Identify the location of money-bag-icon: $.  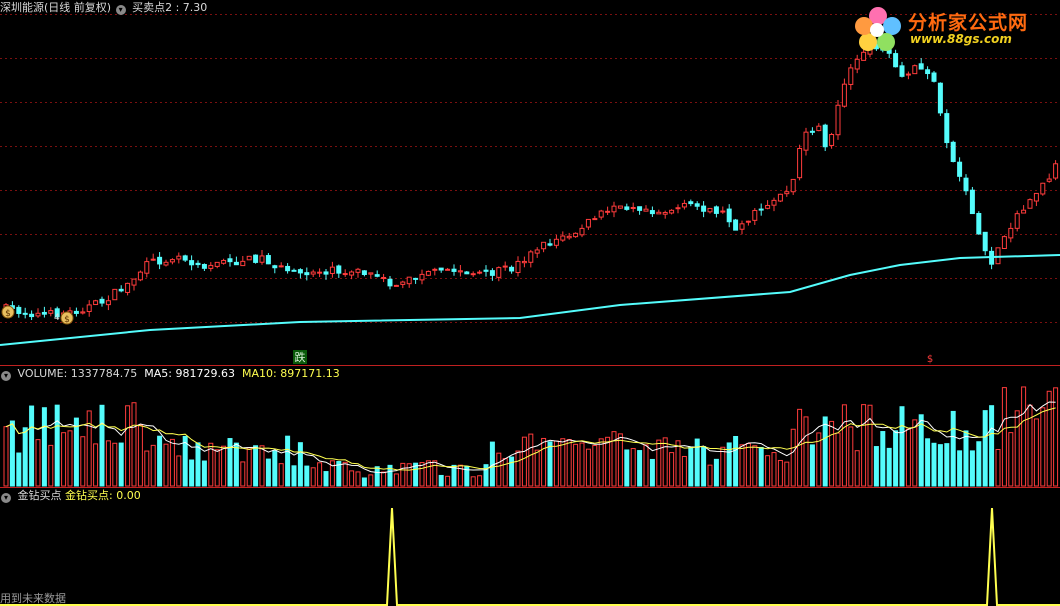
(8, 312).